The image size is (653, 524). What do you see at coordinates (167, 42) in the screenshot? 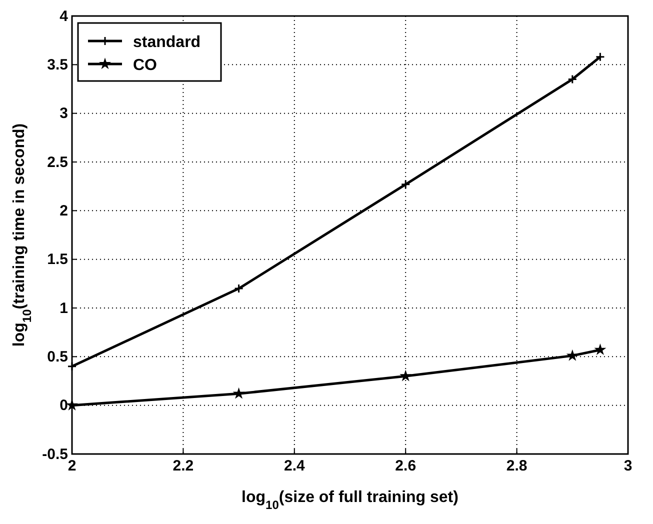
I see `legend-label: standard` at bounding box center [167, 42].